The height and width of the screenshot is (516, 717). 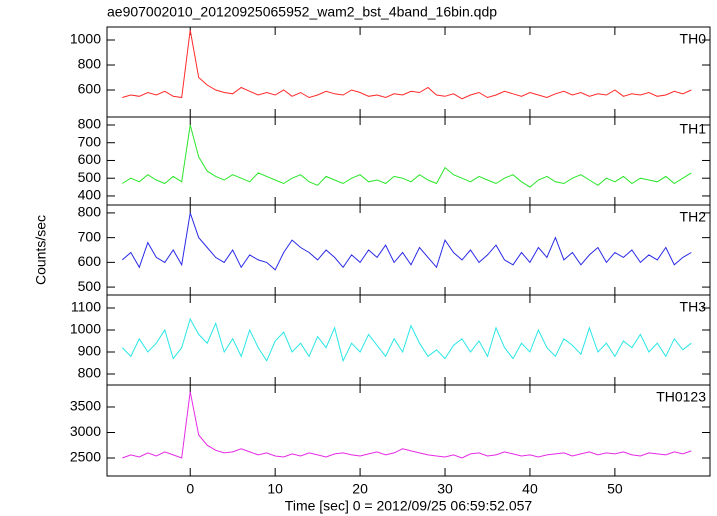 What do you see at coordinates (190, 489) in the screenshot?
I see `x-tick-label: 0` at bounding box center [190, 489].